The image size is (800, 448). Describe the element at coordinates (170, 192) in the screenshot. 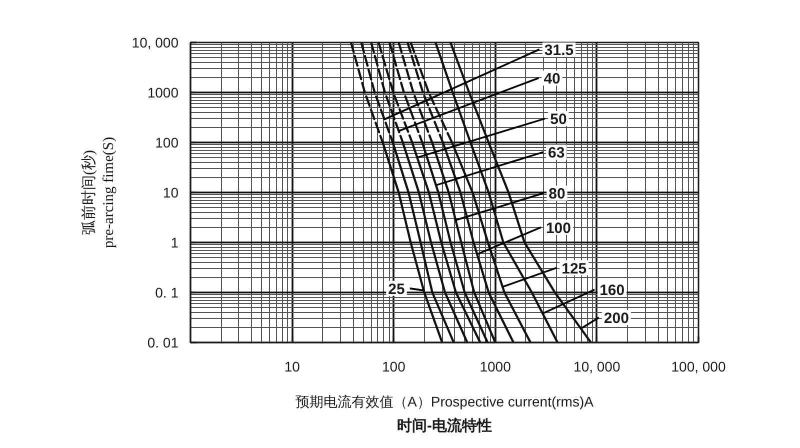

I see `y-tick-label: 10` at that location.